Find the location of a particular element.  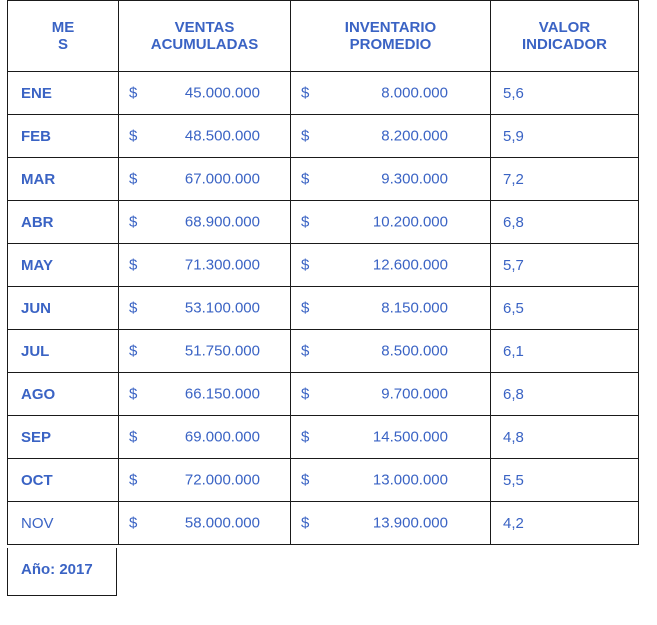

month-cell: MAR is located at coordinates (63, 179).